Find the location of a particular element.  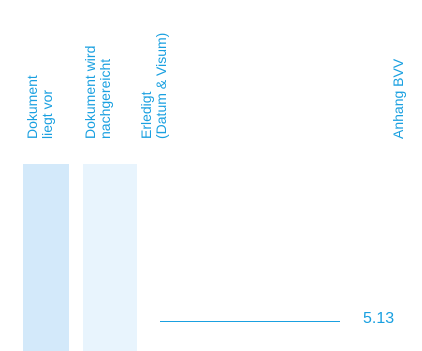

column-header-line: liegt vor is located at coordinates (47, 114).